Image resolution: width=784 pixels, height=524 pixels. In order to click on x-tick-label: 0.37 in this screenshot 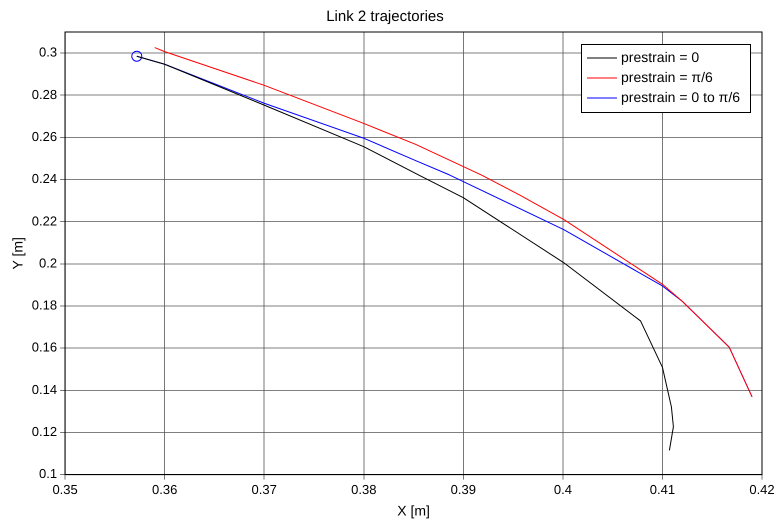, I will do `click(264, 489)`.